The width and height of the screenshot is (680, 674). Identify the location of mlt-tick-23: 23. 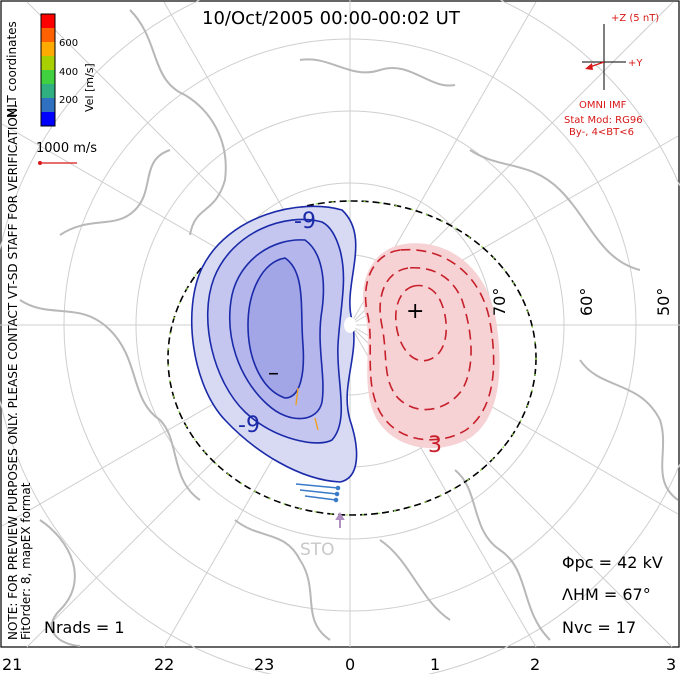
(264, 664).